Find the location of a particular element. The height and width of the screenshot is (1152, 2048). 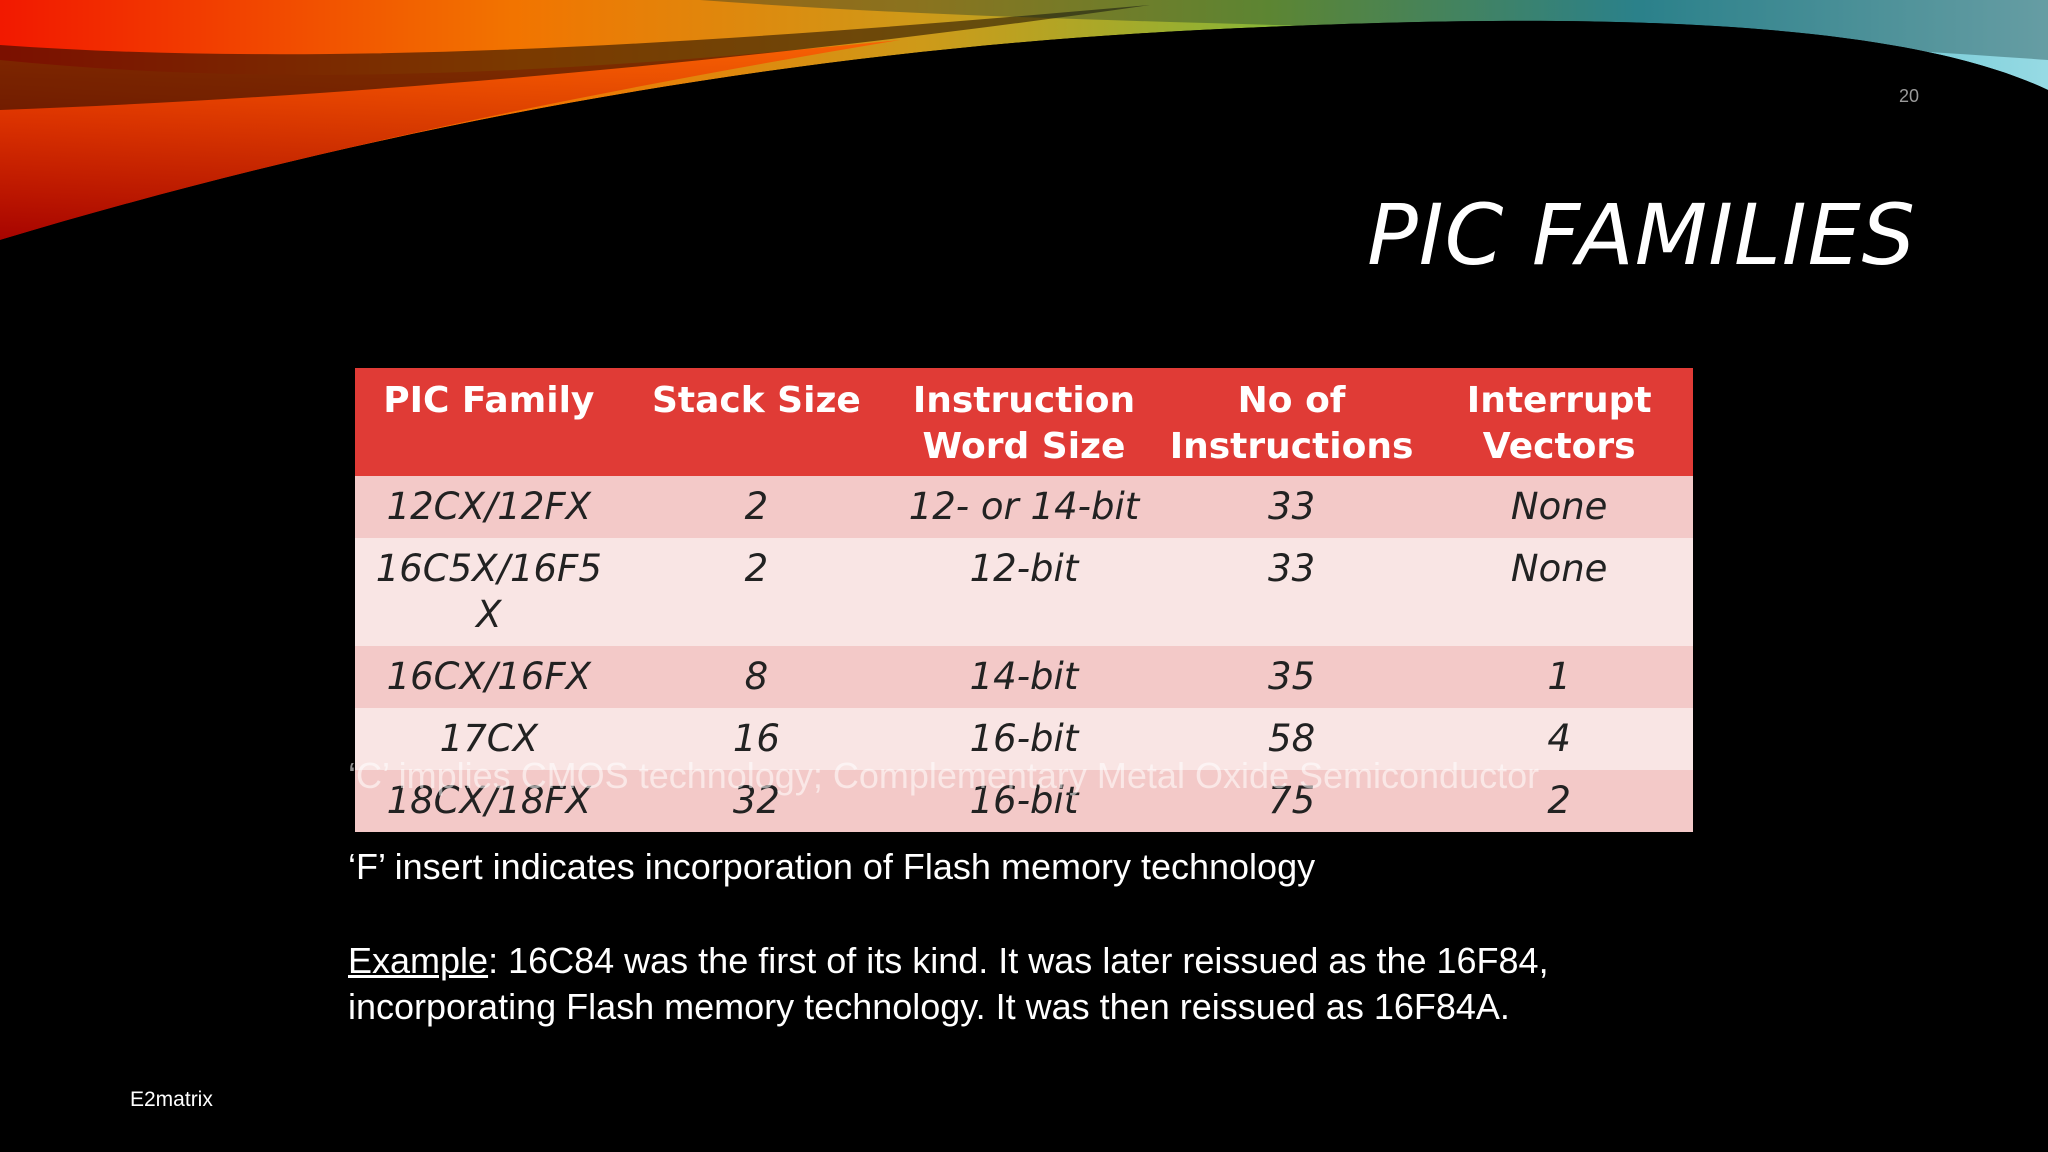

cell-instructions: 35 is located at coordinates (1291, 677).